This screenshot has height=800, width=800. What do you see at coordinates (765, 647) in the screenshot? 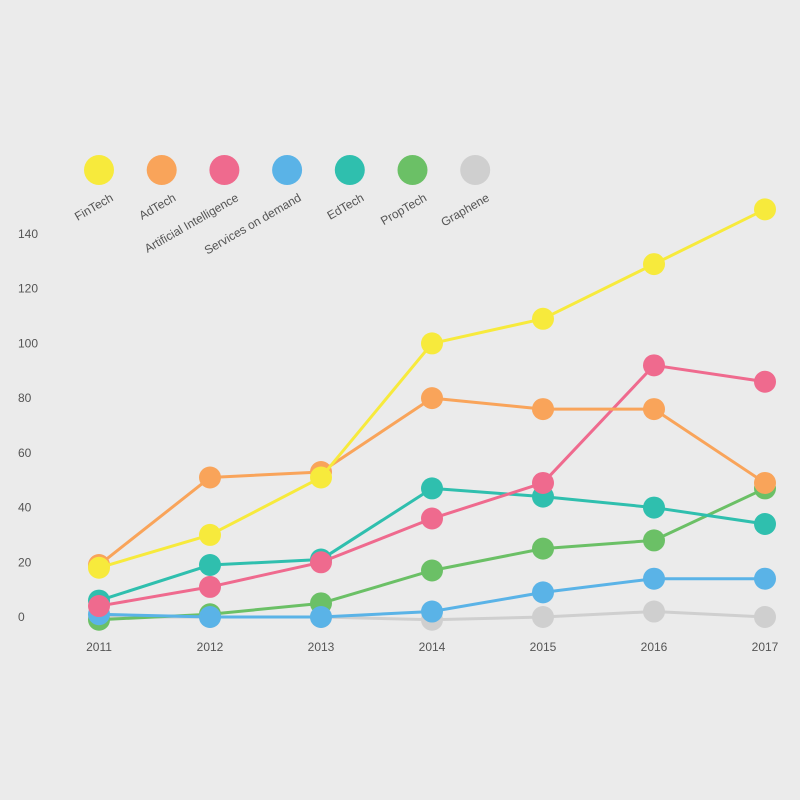
I see `x-tick-label: 2017` at bounding box center [765, 647].